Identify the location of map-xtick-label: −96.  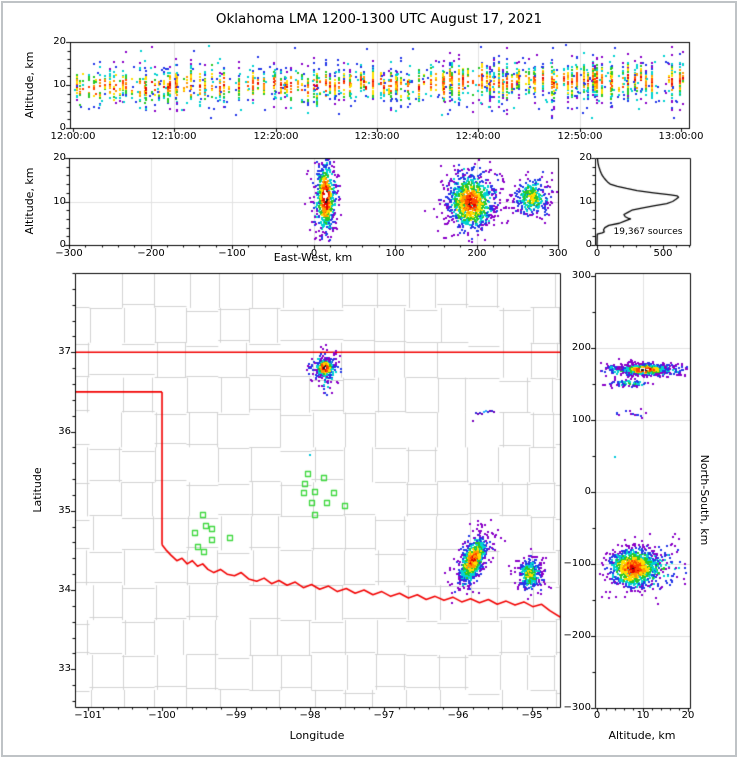
(458, 715).